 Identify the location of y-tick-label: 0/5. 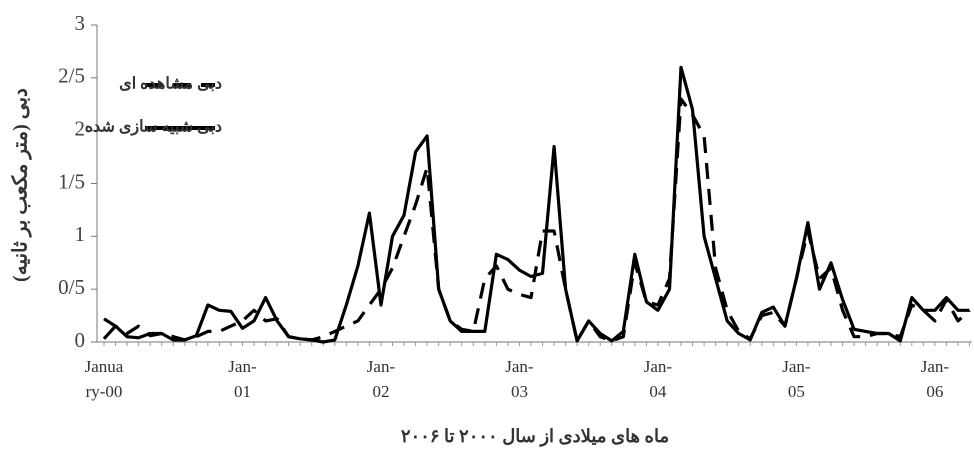
(71, 287).